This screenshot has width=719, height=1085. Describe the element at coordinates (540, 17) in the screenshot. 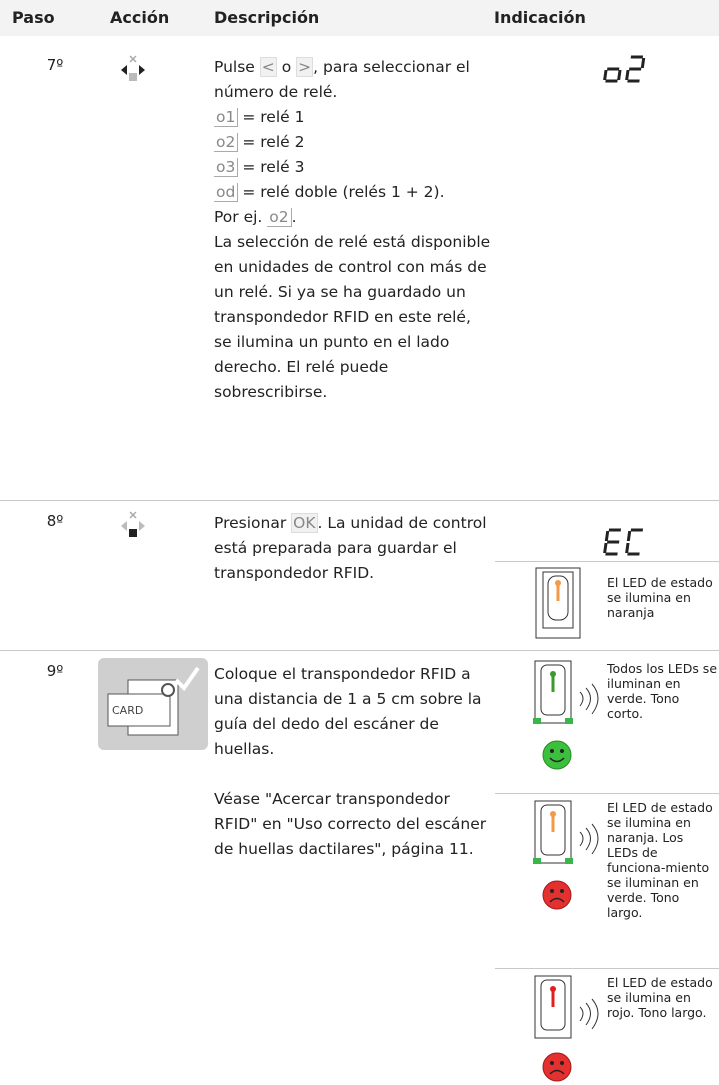

I see `header-cell: Indicación` at that location.